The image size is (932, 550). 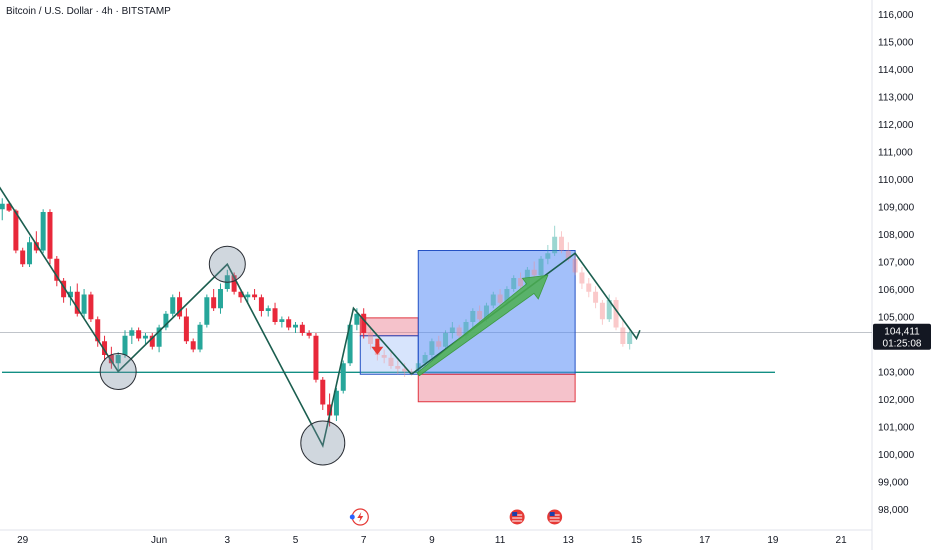 I want to click on countdown-label: 01:25:08, so click(x=902, y=344).